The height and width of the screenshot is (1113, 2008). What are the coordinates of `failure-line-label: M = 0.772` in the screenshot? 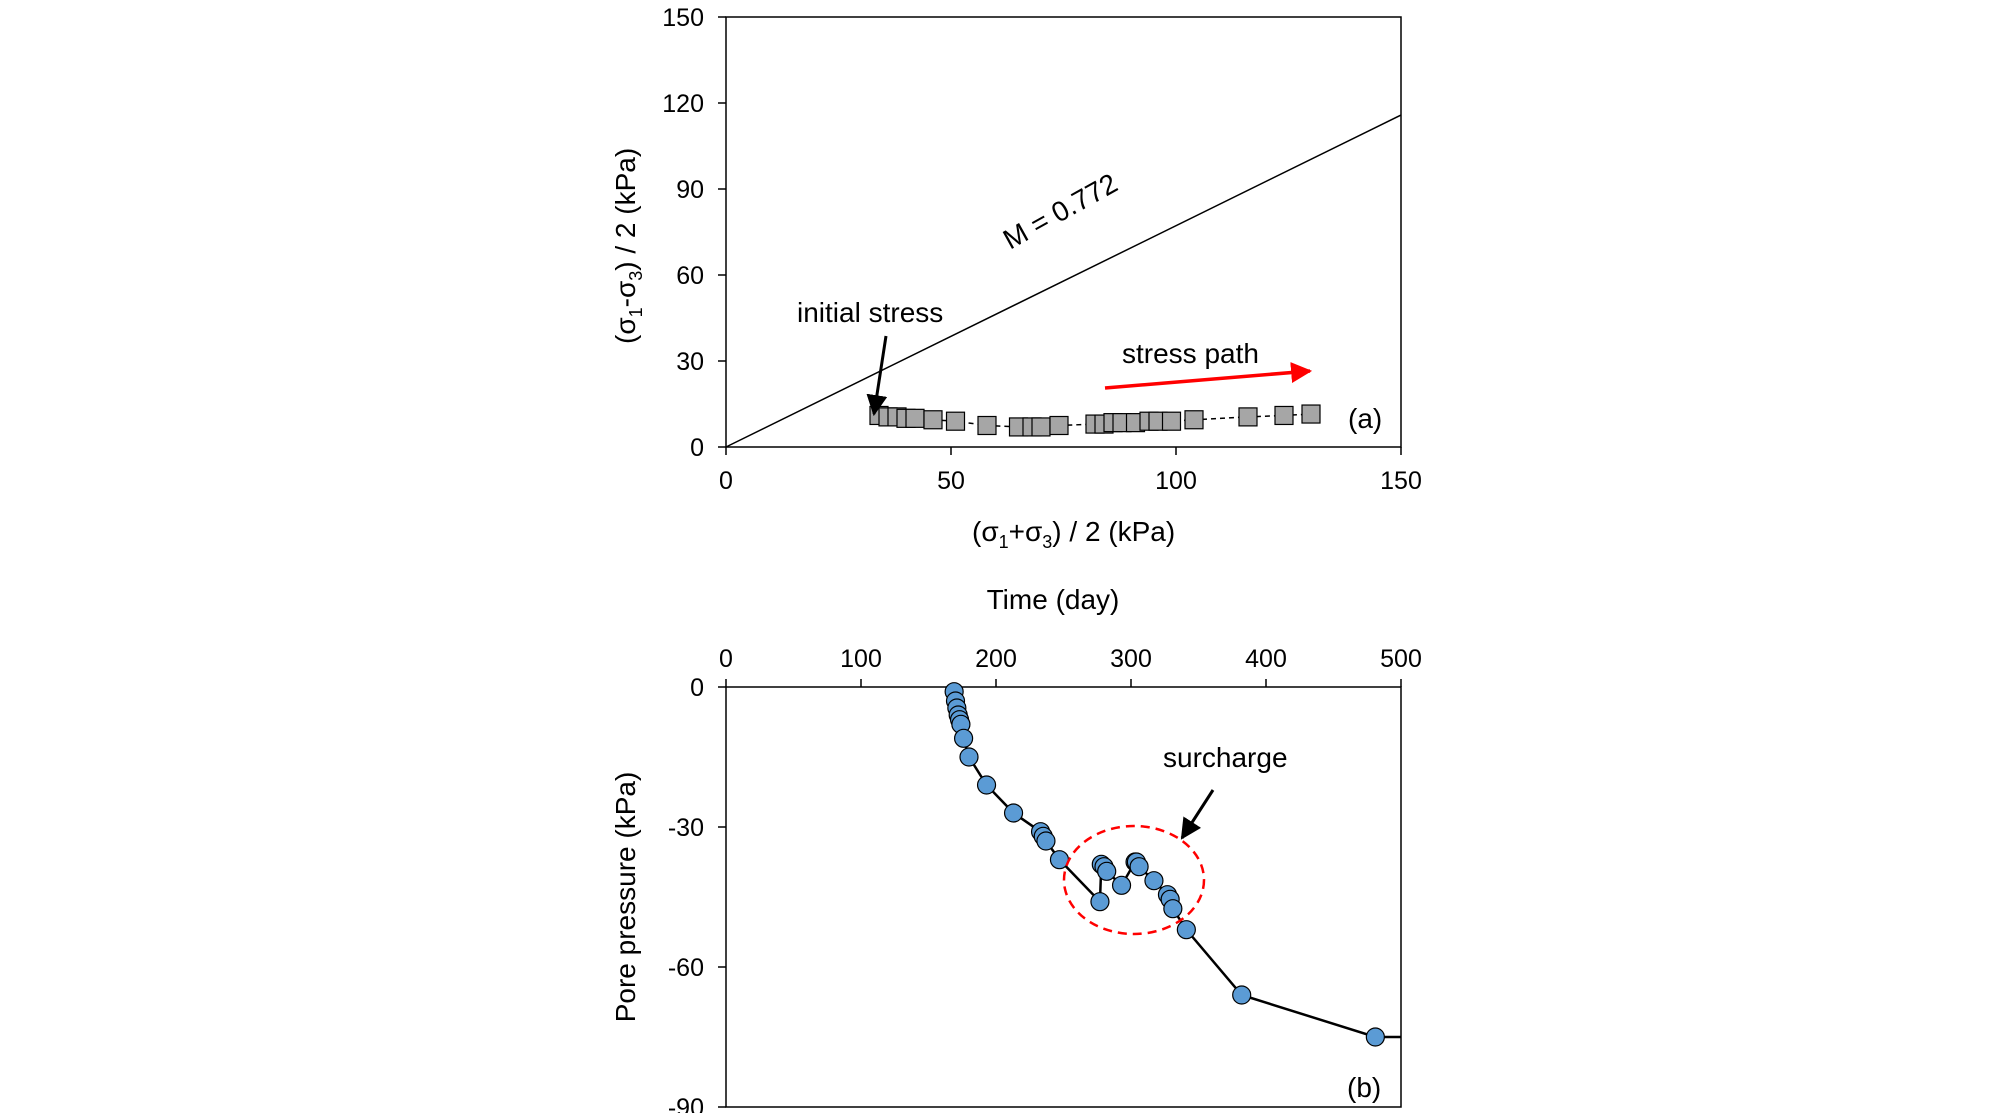 It's located at (1060, 211).